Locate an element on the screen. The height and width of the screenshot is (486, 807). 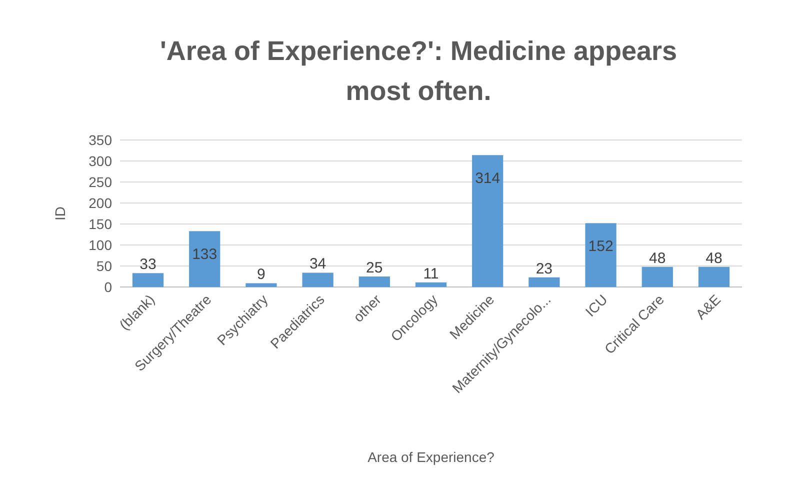
data-label: 34 is located at coordinates (317, 264).